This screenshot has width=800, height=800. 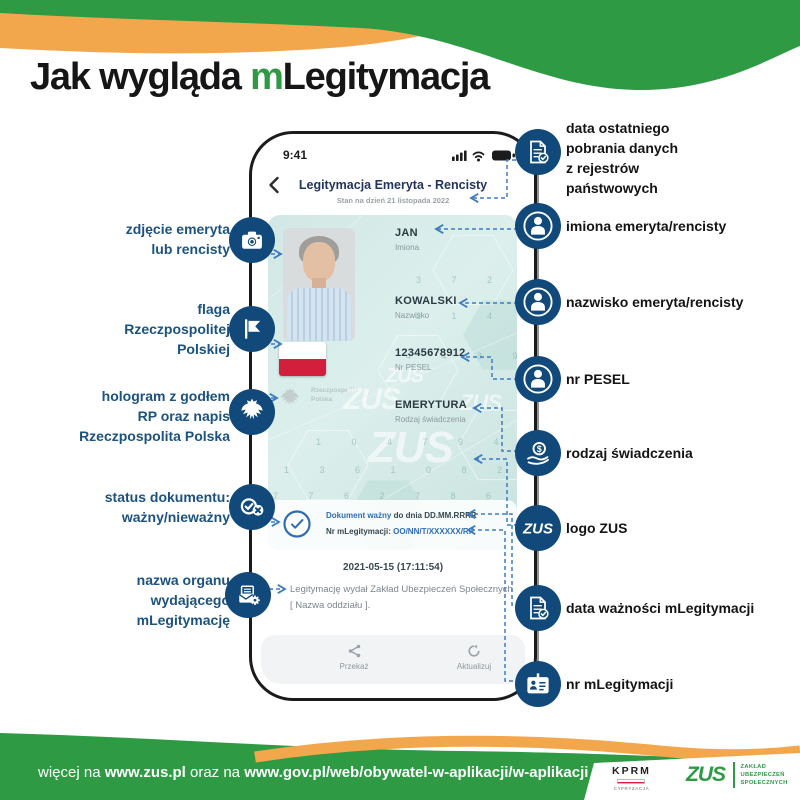 What do you see at coordinates (538, 528) in the screenshot?
I see `zus-logo-icon: ZUS` at bounding box center [538, 528].